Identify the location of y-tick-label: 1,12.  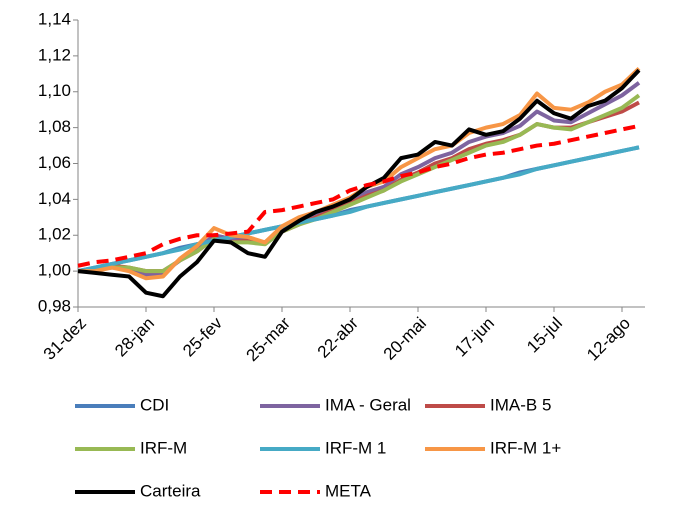
(54, 54).